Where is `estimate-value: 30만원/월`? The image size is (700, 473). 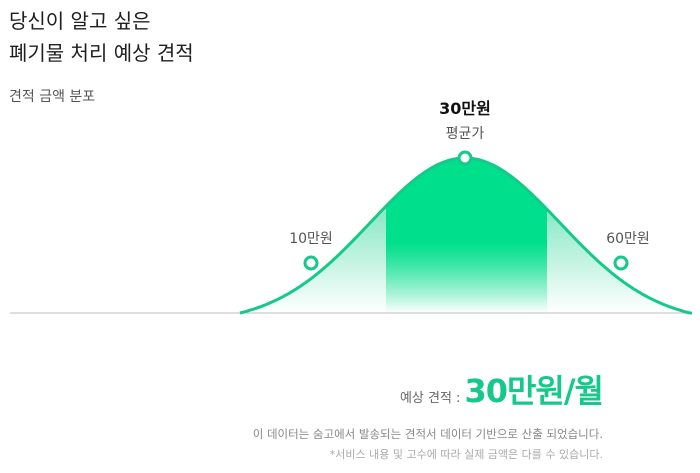 estimate-value: 30만원/월 is located at coordinates (534, 391).